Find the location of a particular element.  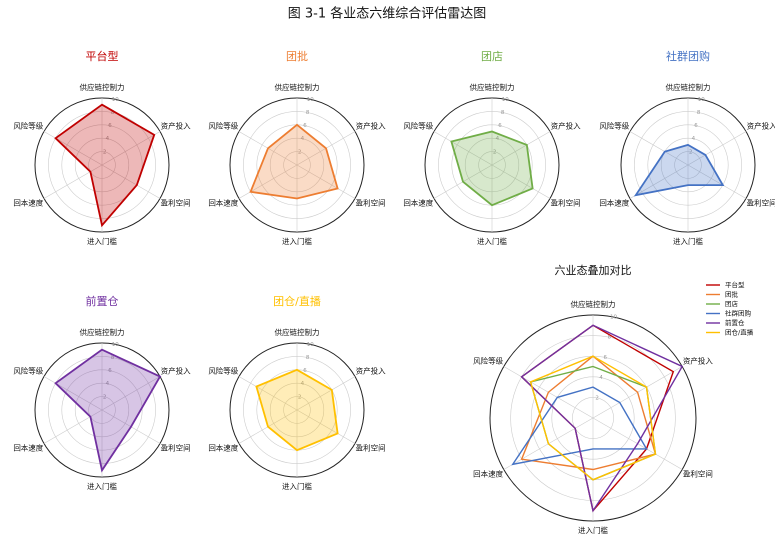

chart-title: 前置仓 is located at coordinates (102, 301).